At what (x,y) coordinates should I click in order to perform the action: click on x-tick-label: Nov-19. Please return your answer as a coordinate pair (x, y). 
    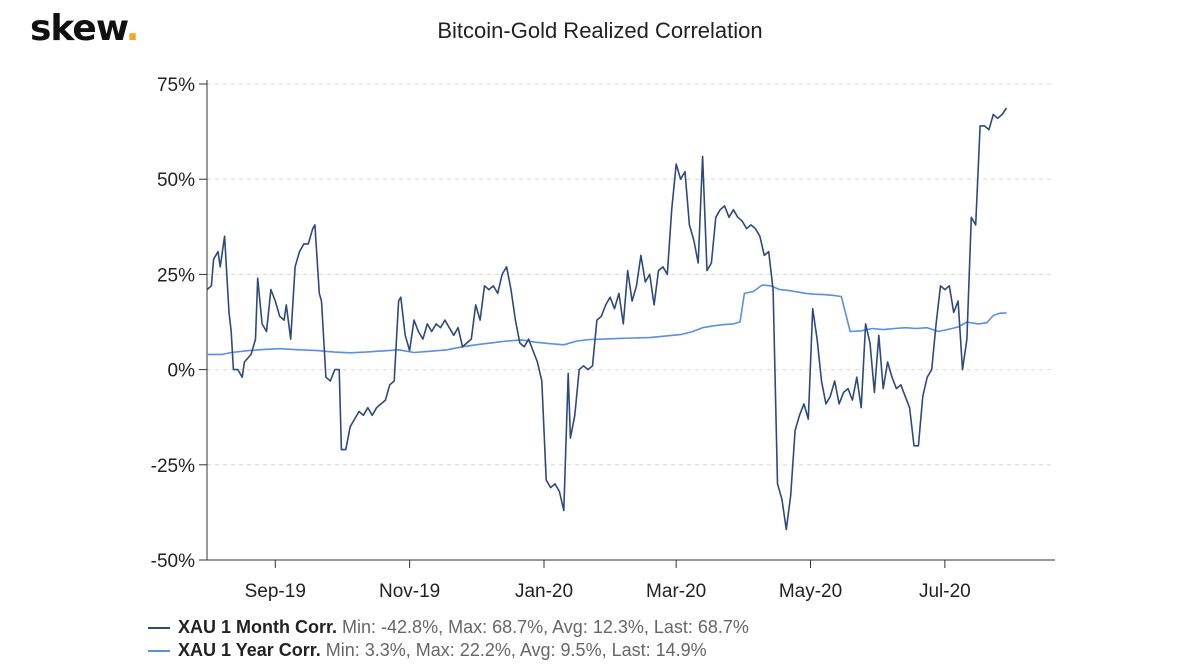
    Looking at the image, I should click on (409, 591).